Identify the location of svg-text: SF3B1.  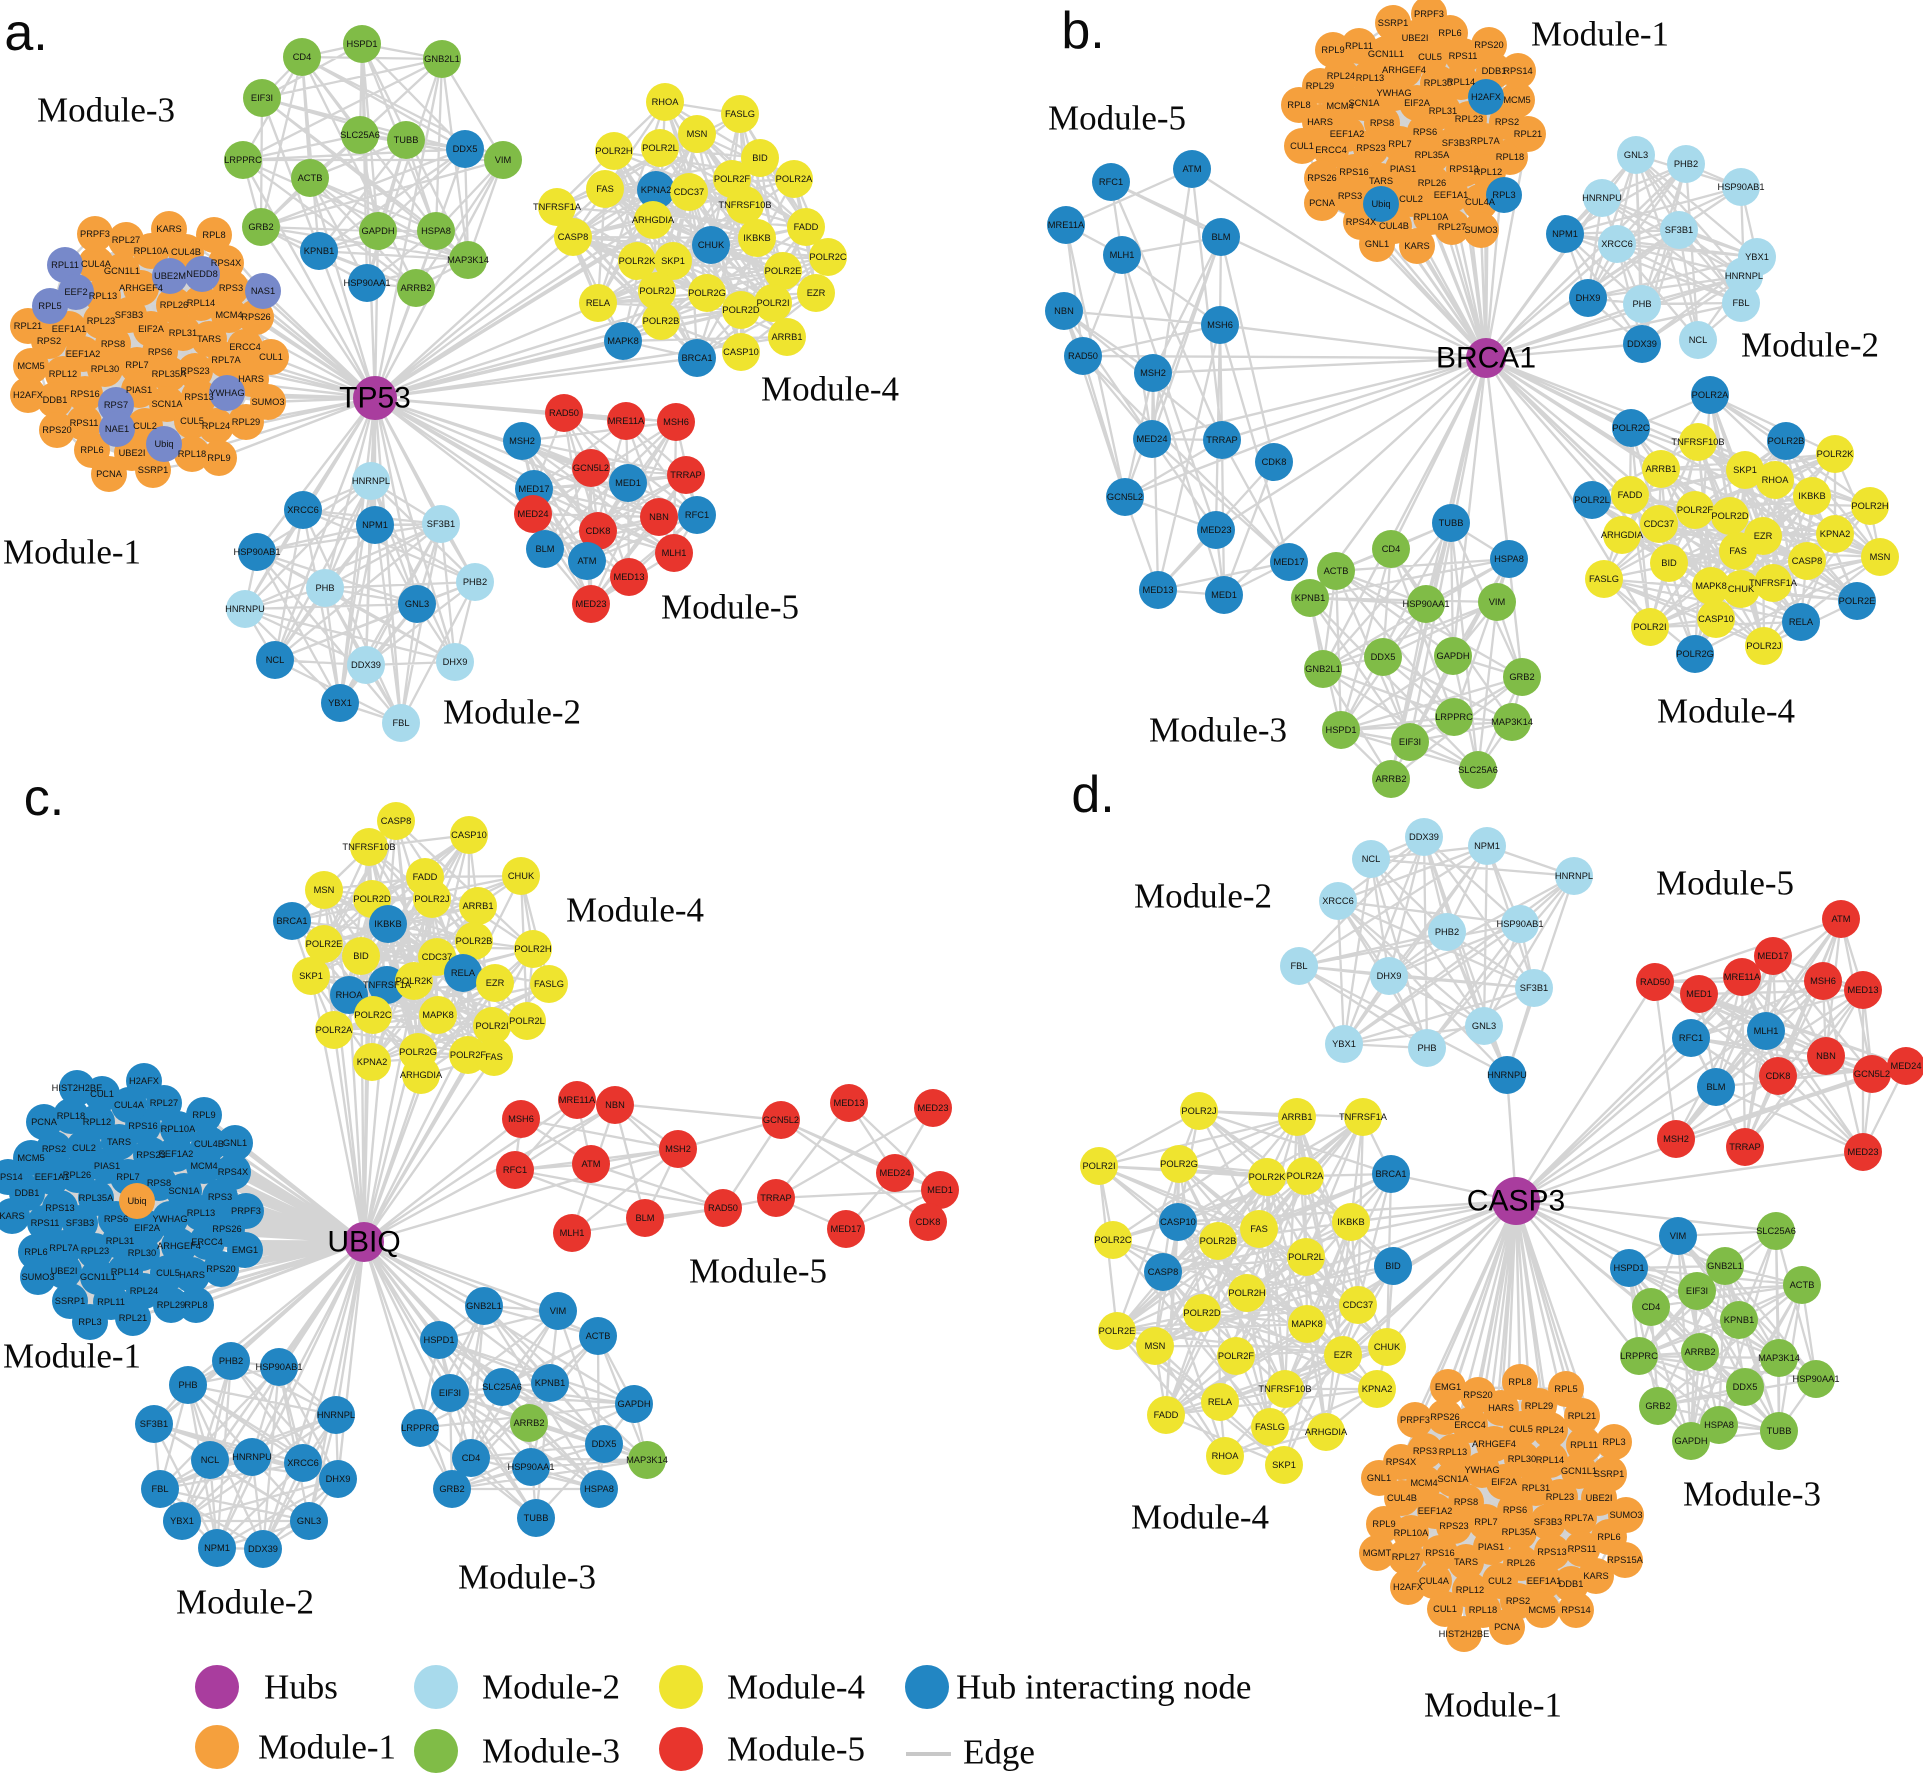
(441, 524).